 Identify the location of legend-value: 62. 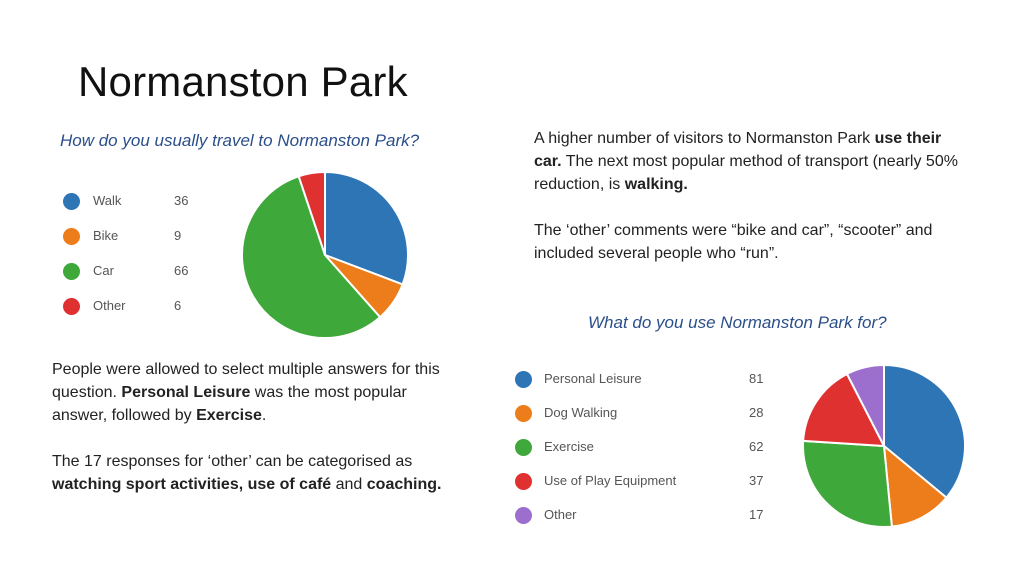
(756, 446).